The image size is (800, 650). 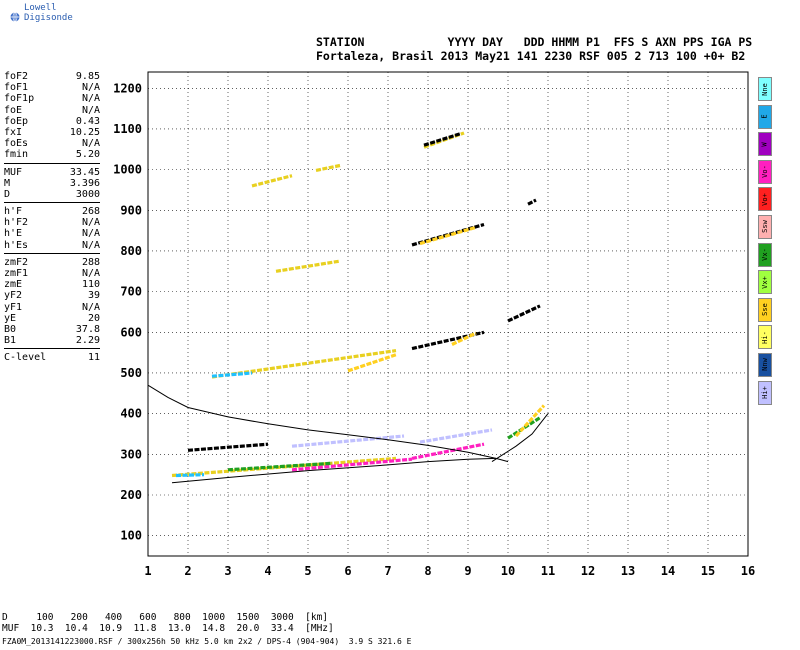 What do you see at coordinates (52, 307) in the screenshot?
I see `param-row: yF1 N/A` at bounding box center [52, 307].